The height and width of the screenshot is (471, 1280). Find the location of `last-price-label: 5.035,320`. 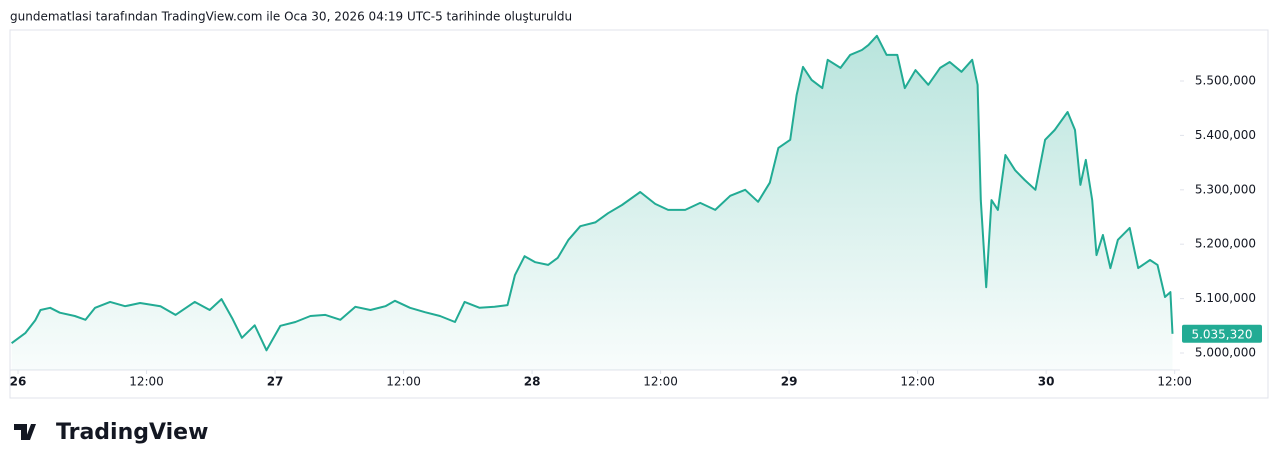

last-price-label: 5.035,320 is located at coordinates (1221, 334).